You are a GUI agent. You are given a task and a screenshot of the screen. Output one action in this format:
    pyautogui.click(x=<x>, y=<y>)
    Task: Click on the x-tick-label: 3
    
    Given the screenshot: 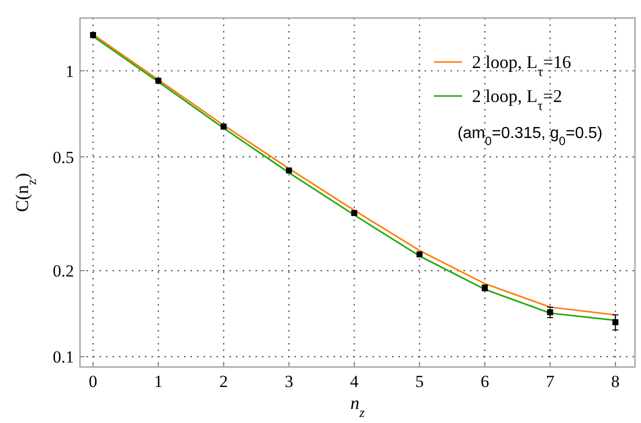 What is the action you would take?
    pyautogui.click(x=289, y=381)
    